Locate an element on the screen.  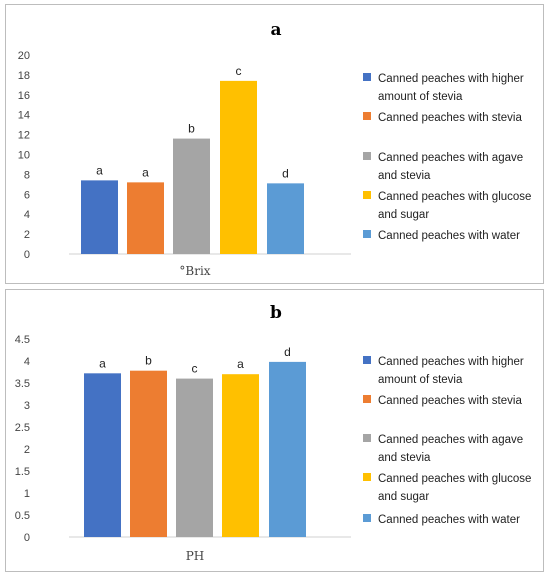
y-tick-label: 3 is located at coordinates (27, 406).